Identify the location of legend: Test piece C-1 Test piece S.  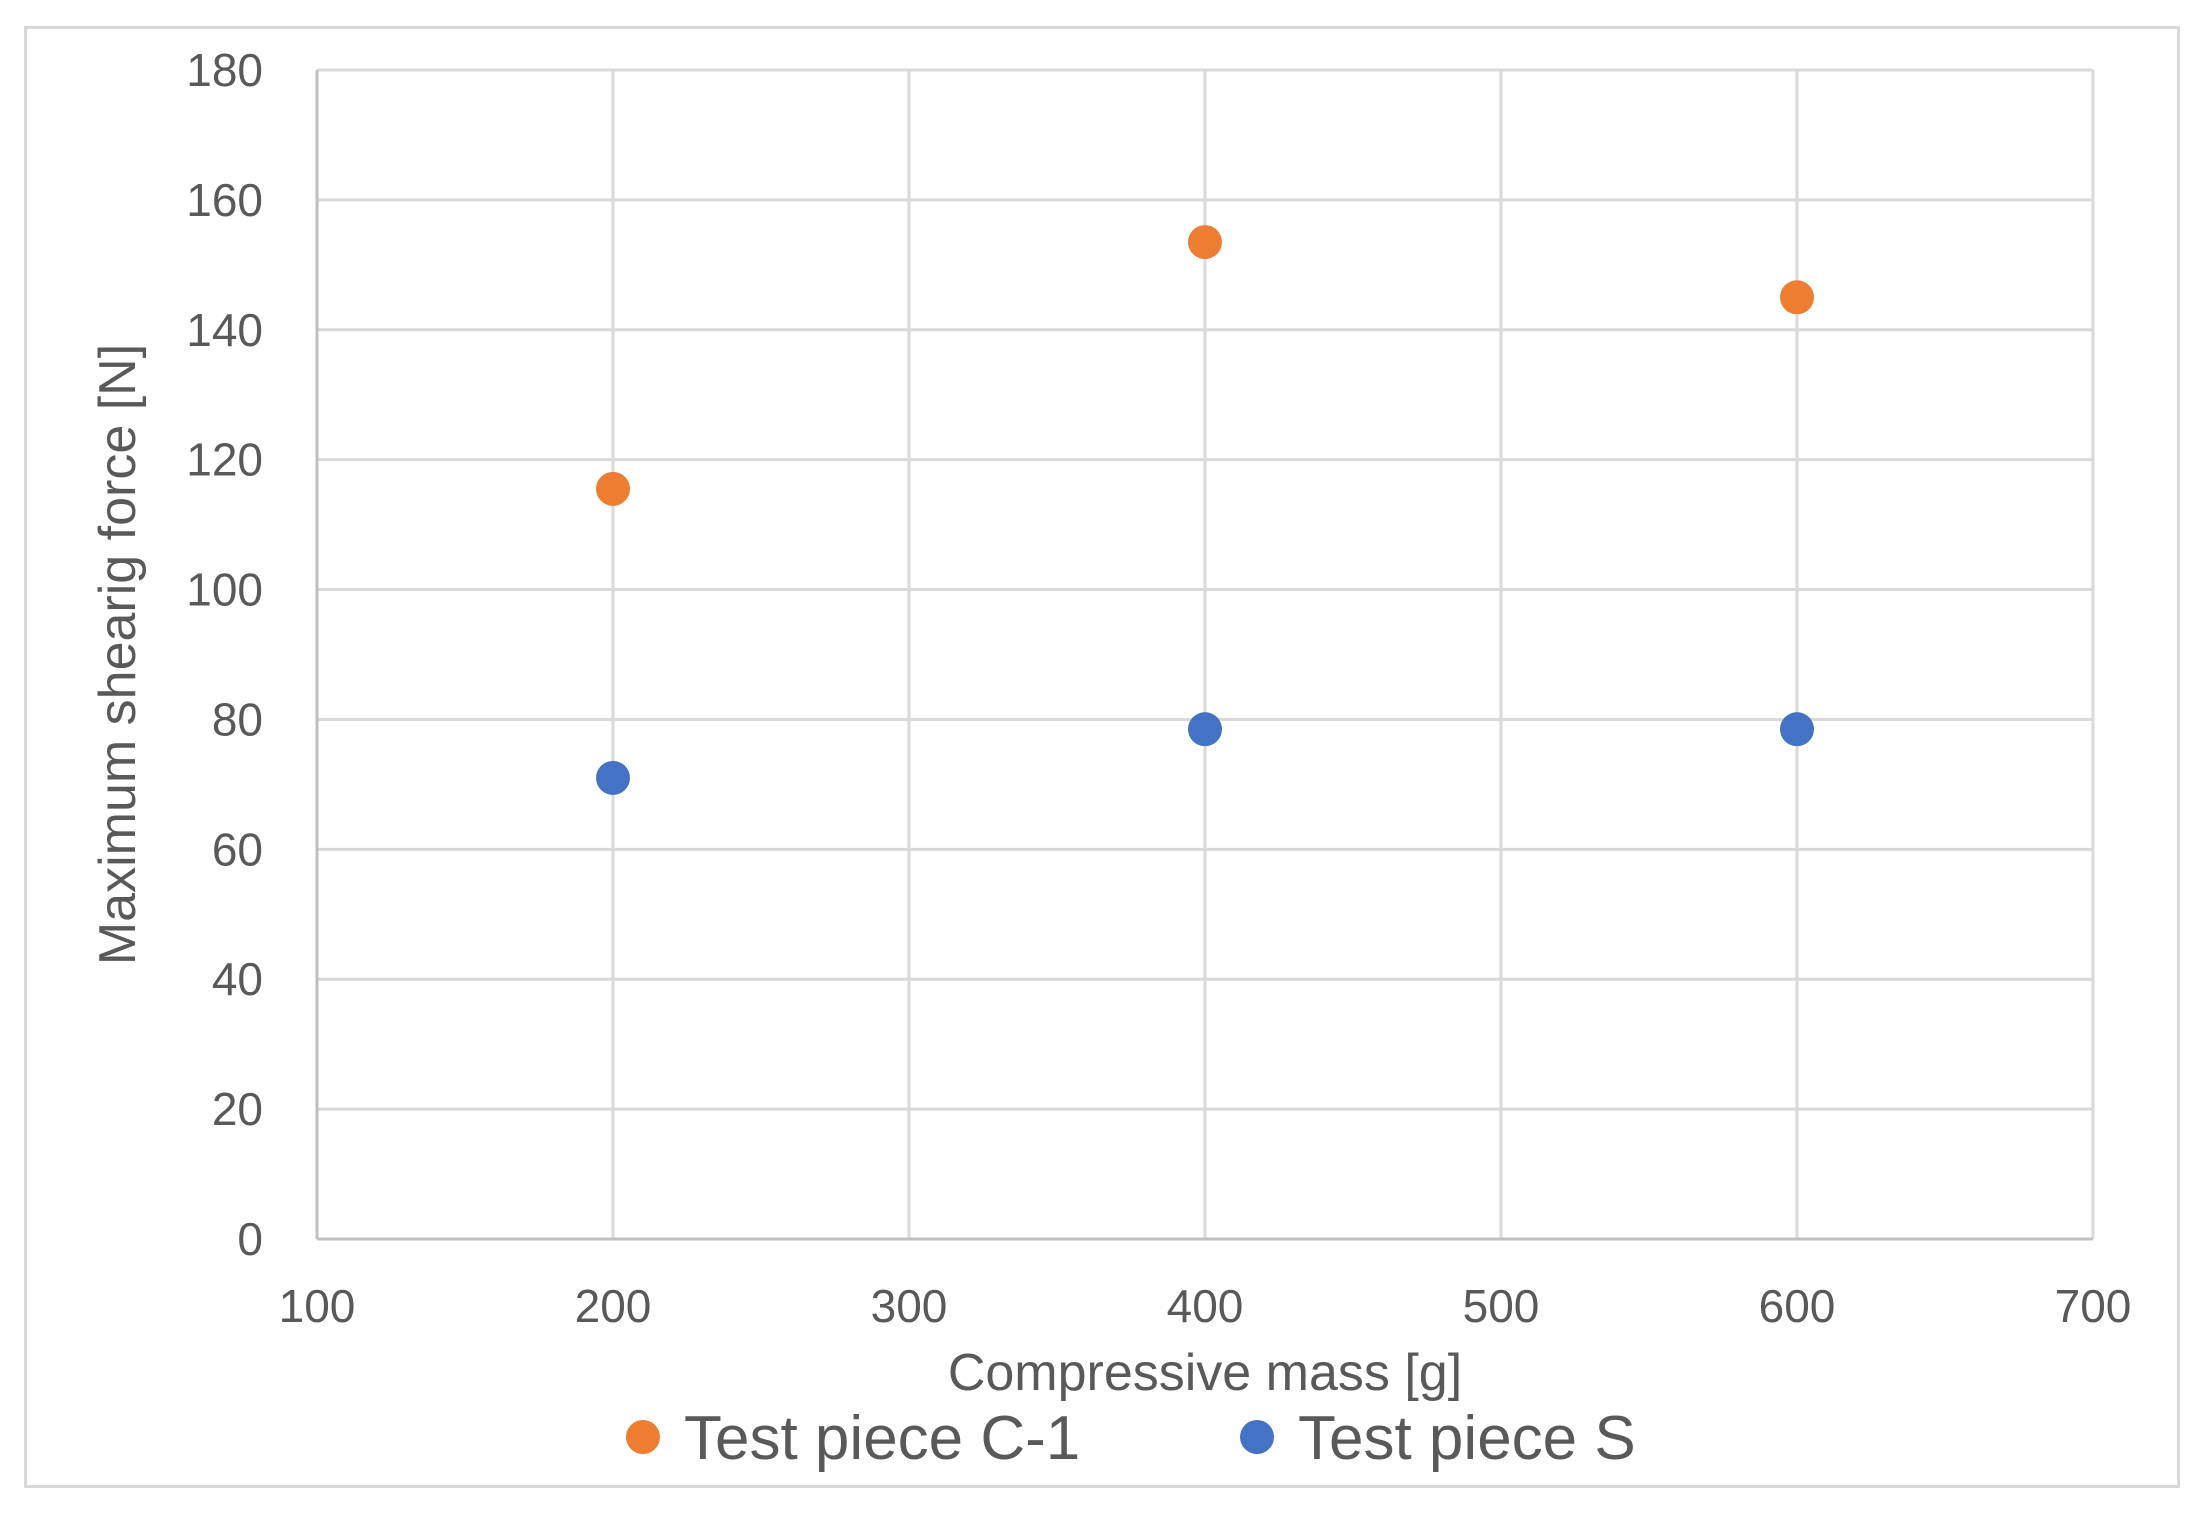
(1131, 1438).